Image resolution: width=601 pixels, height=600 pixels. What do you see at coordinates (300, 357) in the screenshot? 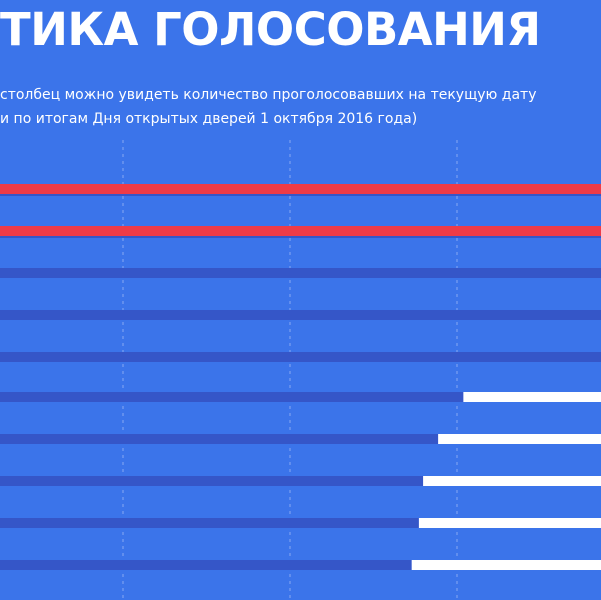
I see `bar-row-5-previous` at bounding box center [300, 357].